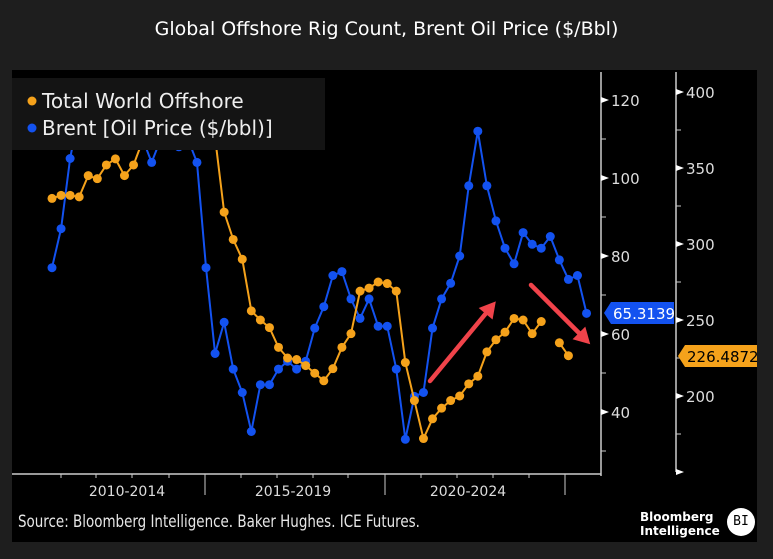 This screenshot has height=559, width=773. What do you see at coordinates (487, 310) in the screenshot?
I see `up-arrow-head` at bounding box center [487, 310].